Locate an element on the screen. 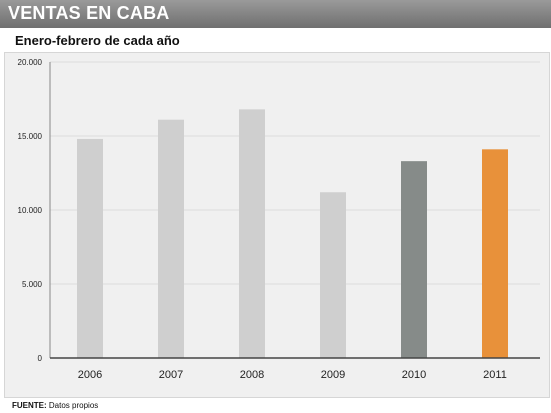  y-tick-label: 0 is located at coordinates (40, 358).